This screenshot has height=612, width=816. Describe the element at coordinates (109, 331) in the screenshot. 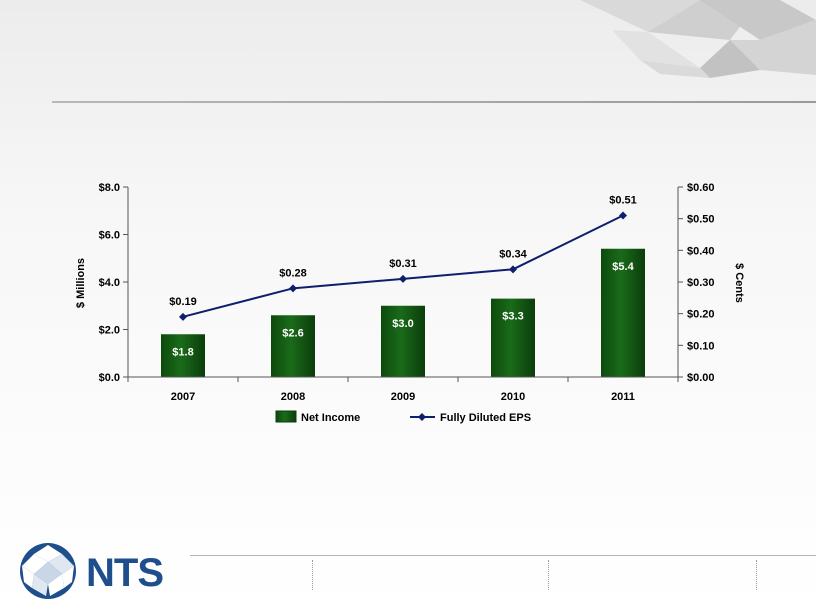

I see `y-left-tick-label: $2.0` at that location.